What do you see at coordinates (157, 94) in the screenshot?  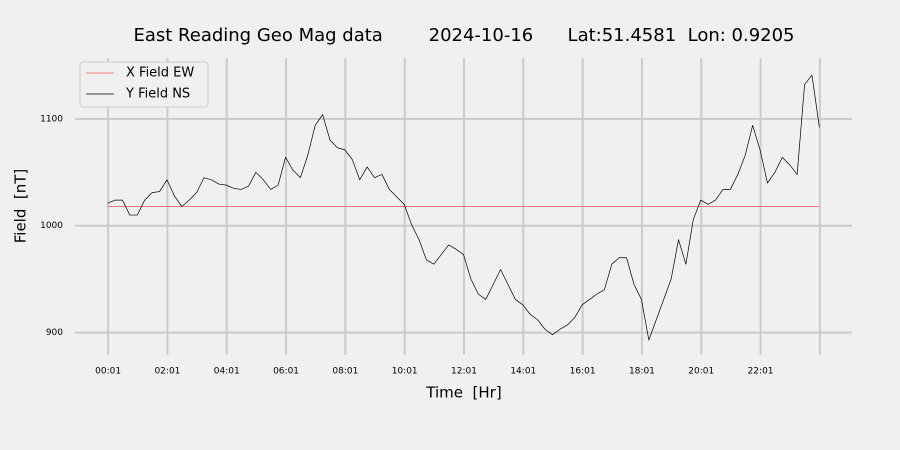 I see `legend-label: Y Field NS` at bounding box center [157, 94].